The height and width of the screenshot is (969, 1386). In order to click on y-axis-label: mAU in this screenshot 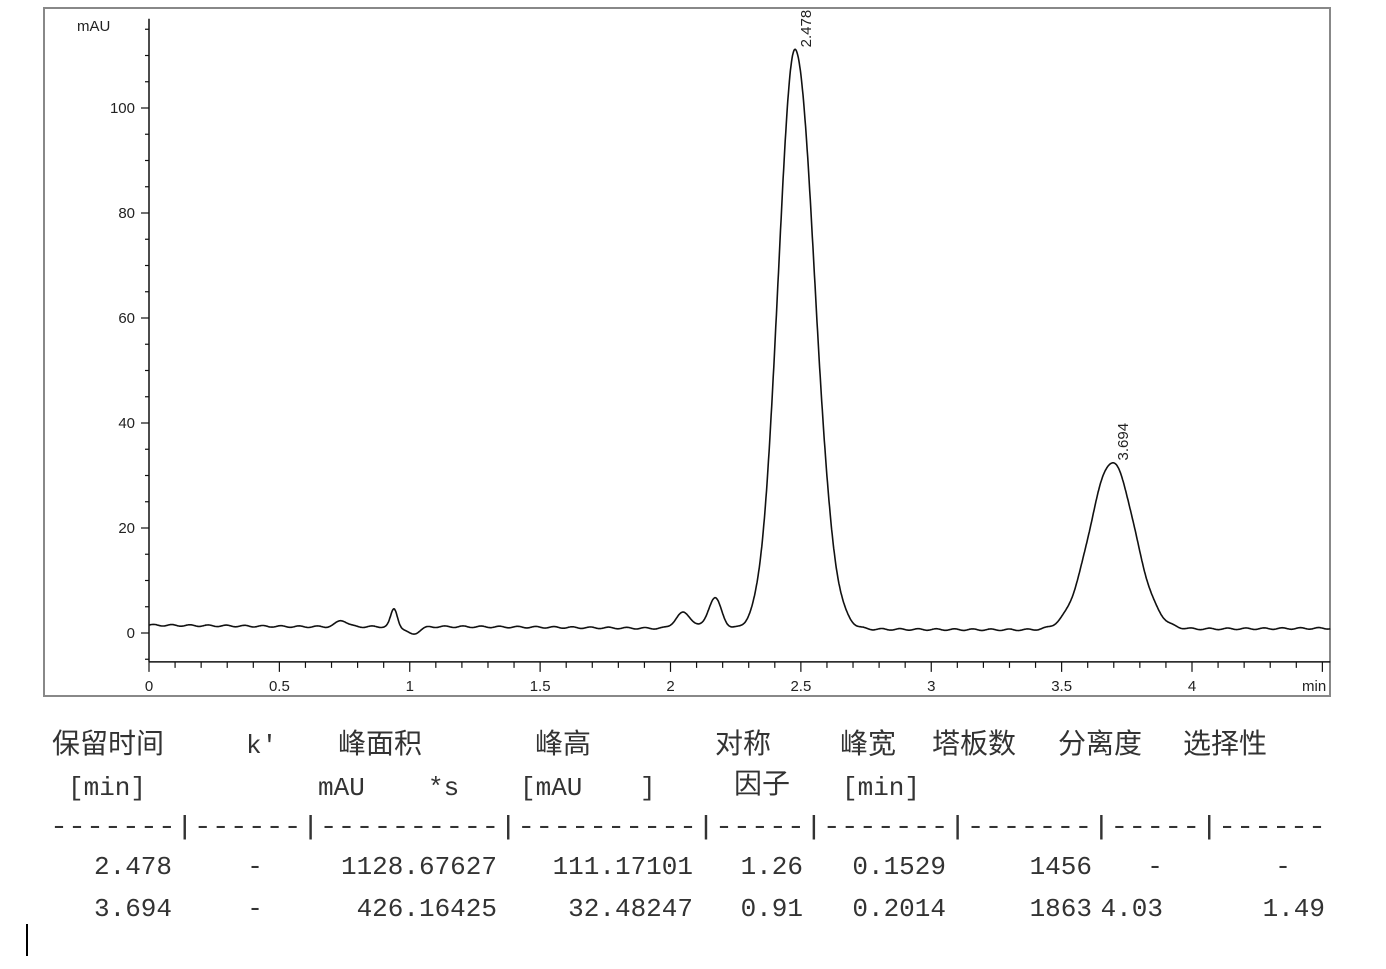, I will do `click(93, 26)`.